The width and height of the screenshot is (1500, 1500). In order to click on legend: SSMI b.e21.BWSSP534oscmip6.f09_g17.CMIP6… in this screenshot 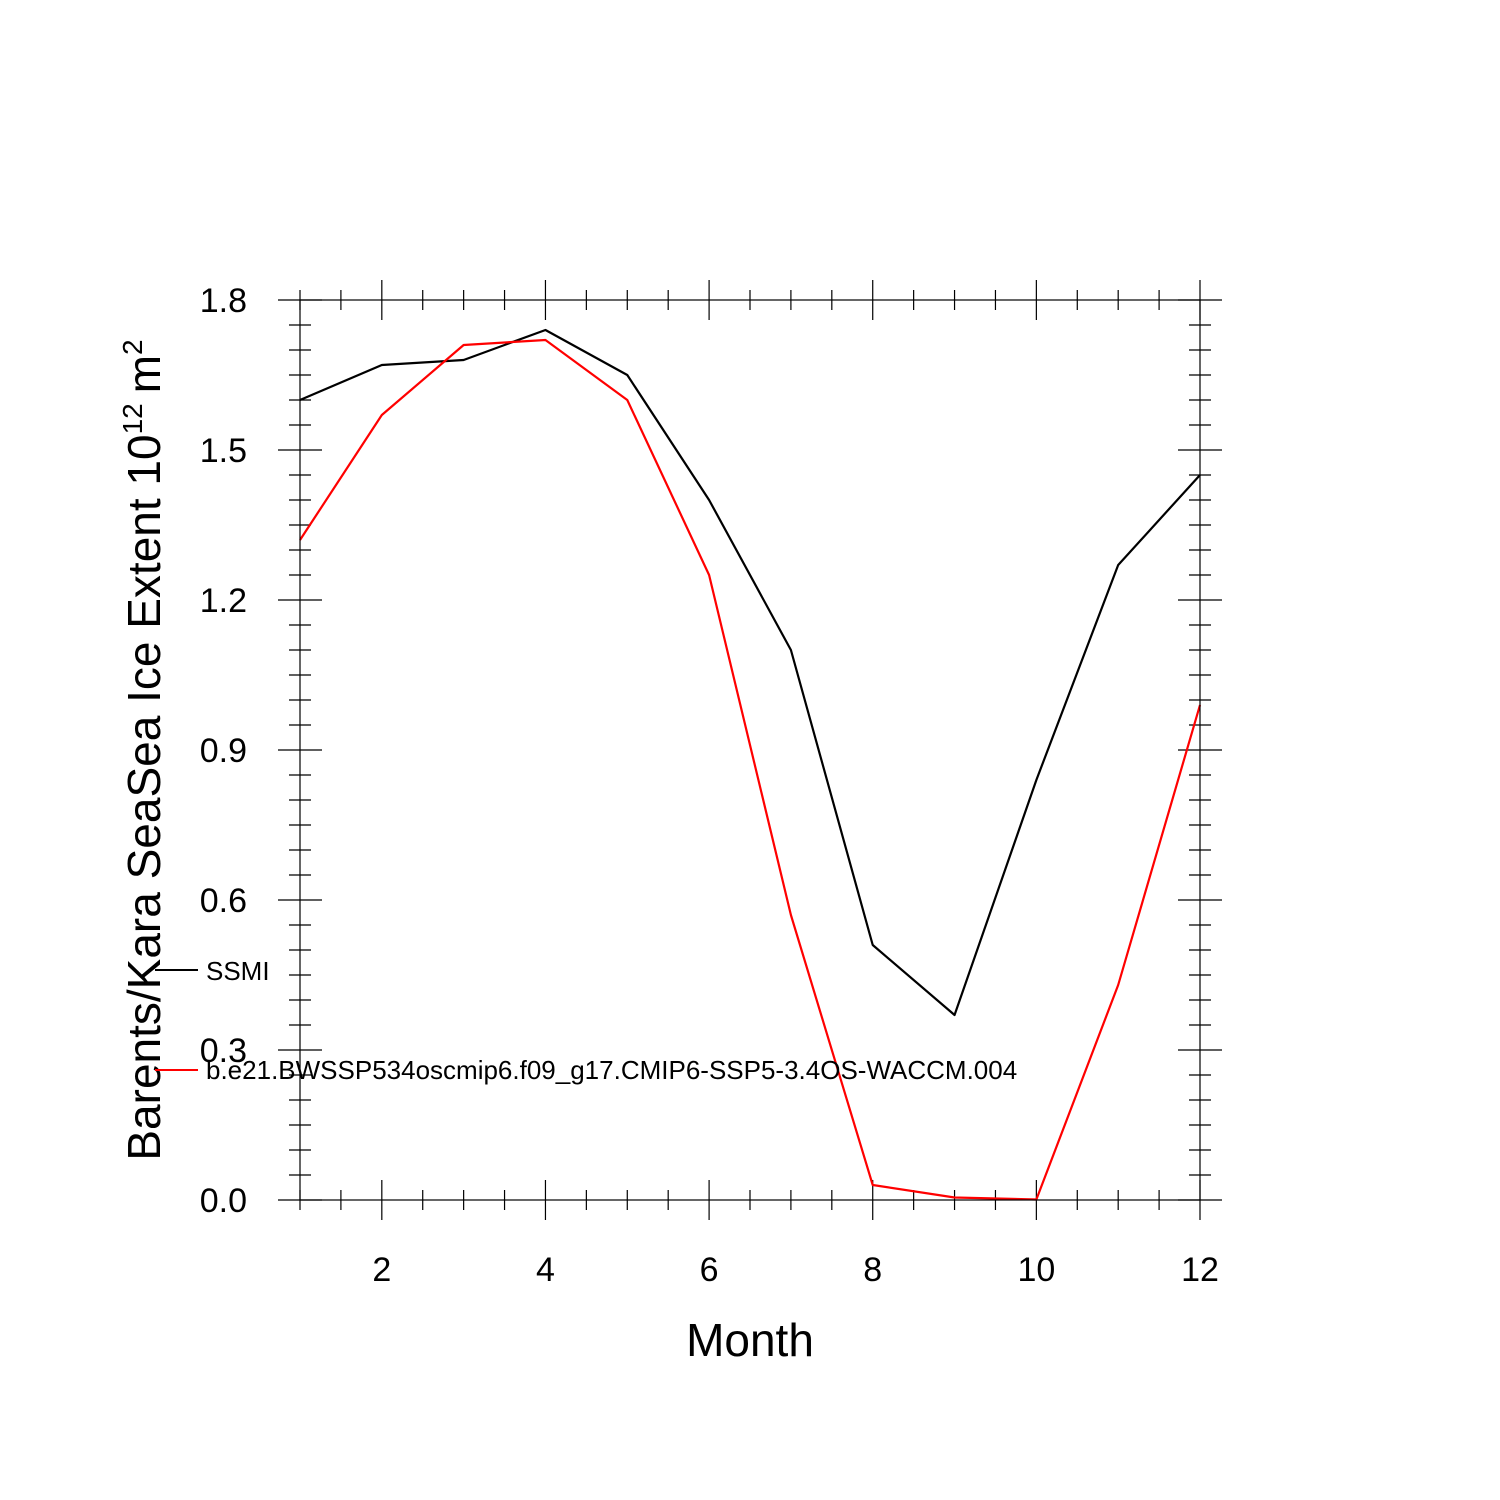, I will do `click(586, 1020)`.